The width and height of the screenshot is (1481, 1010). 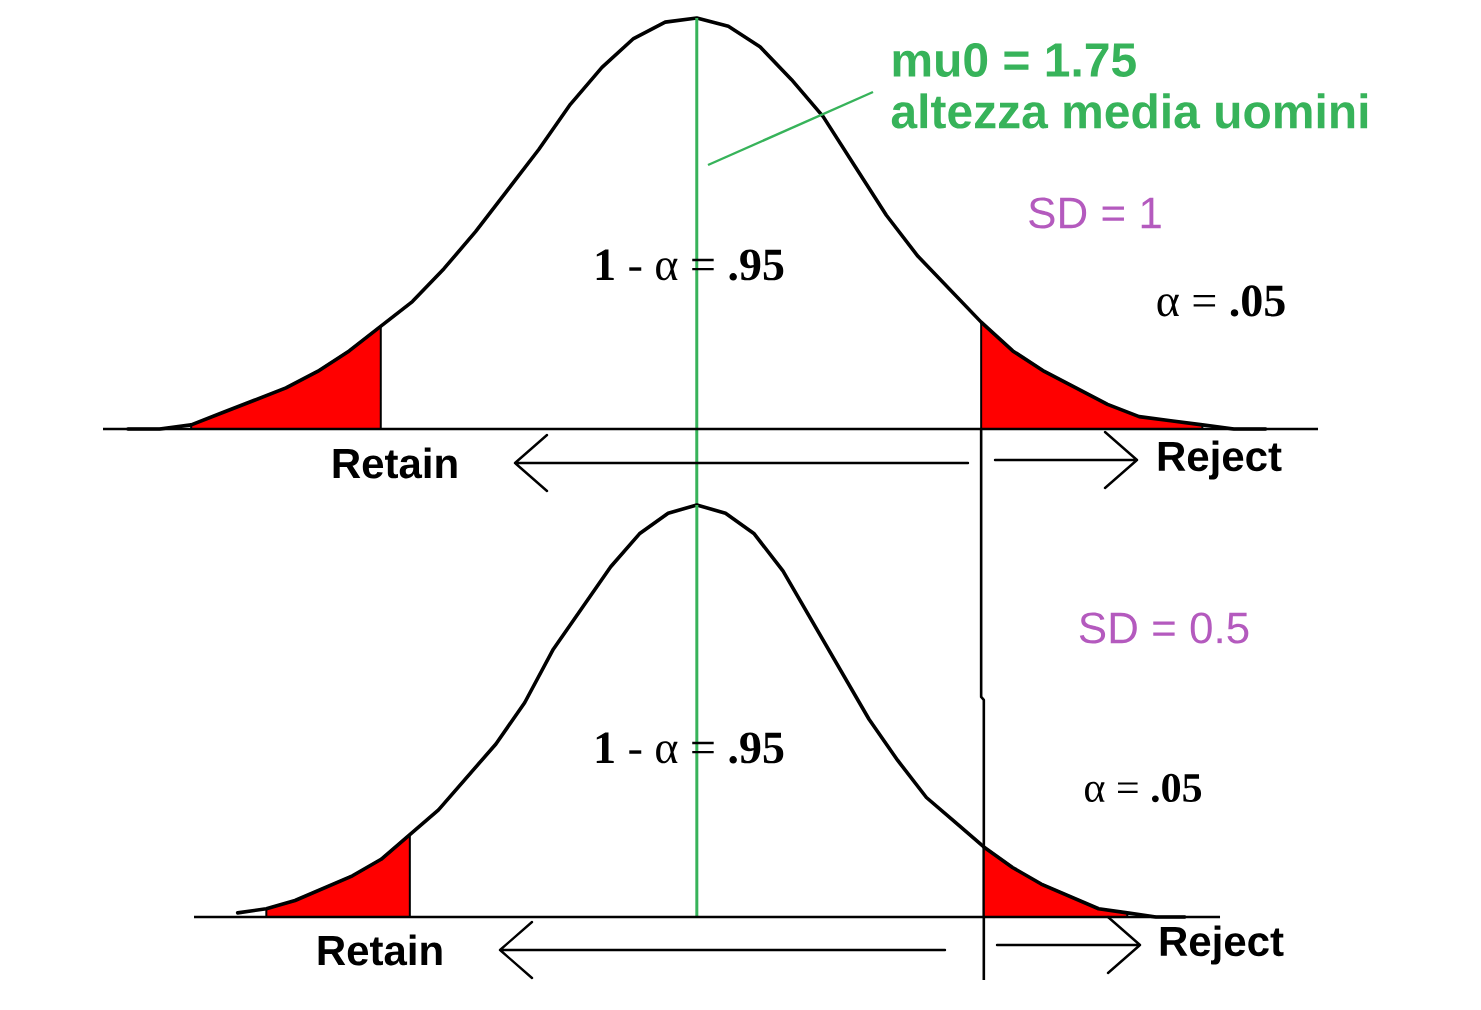 I want to click on text: SD = 0.5, so click(x=1164, y=628).